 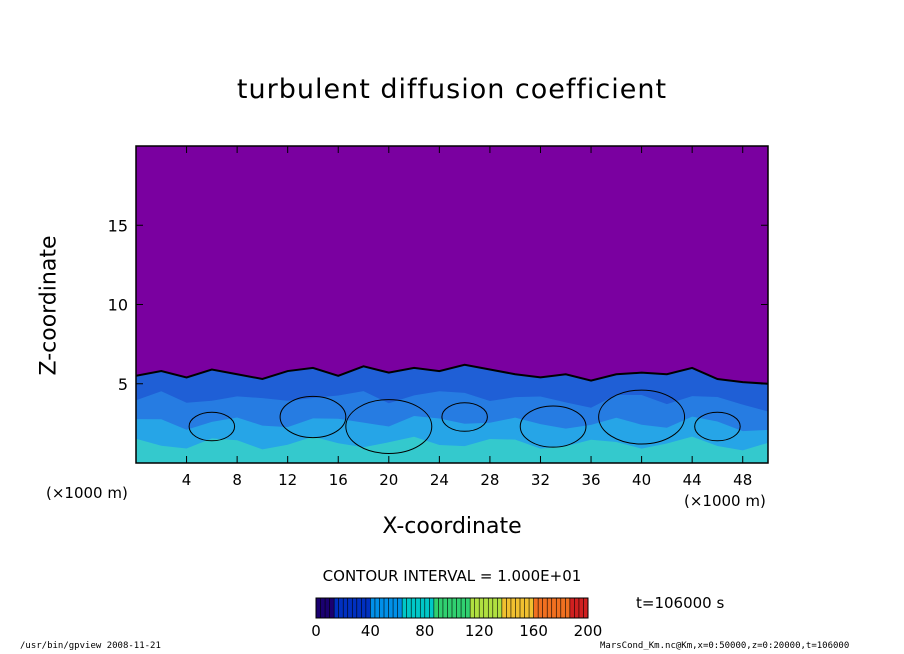 What do you see at coordinates (489, 480) in the screenshot?
I see `x-tick-label: 28` at bounding box center [489, 480].